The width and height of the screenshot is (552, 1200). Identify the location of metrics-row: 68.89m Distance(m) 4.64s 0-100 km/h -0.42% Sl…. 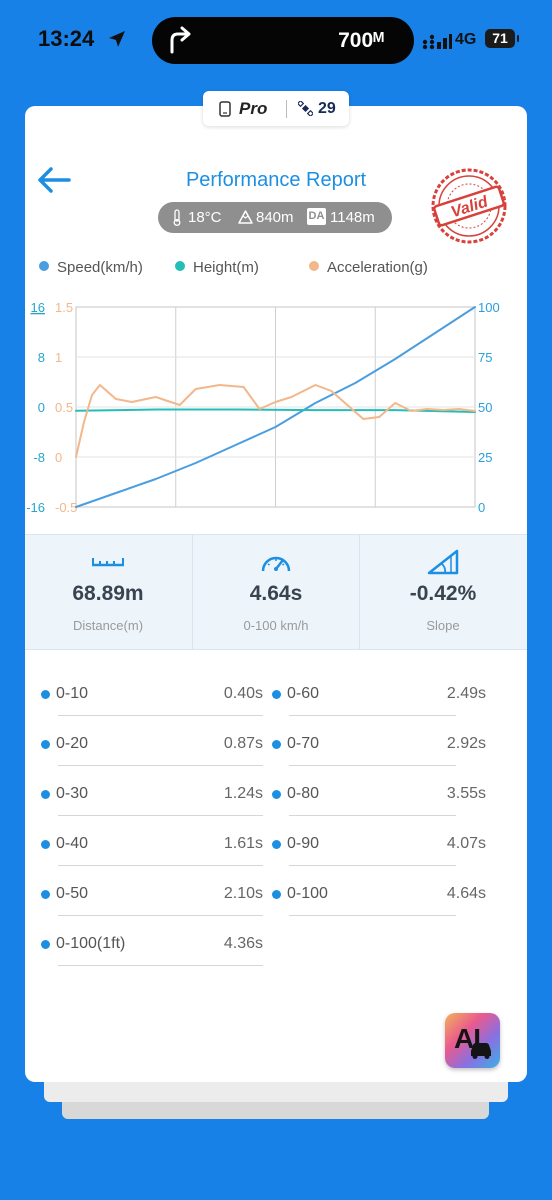
(276, 592).